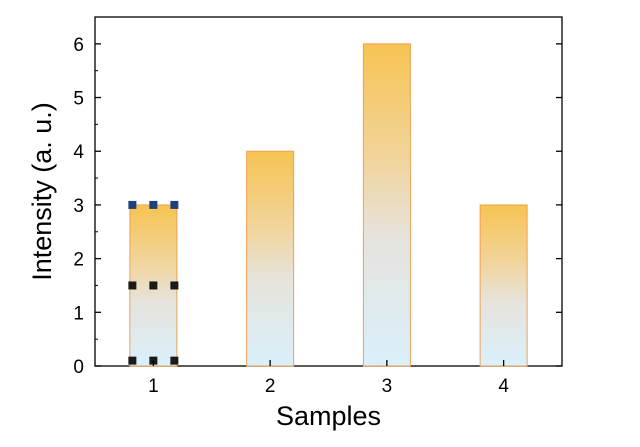 The image size is (640, 447). What do you see at coordinates (78, 260) in the screenshot?
I see `y-tick-label: 2` at bounding box center [78, 260].